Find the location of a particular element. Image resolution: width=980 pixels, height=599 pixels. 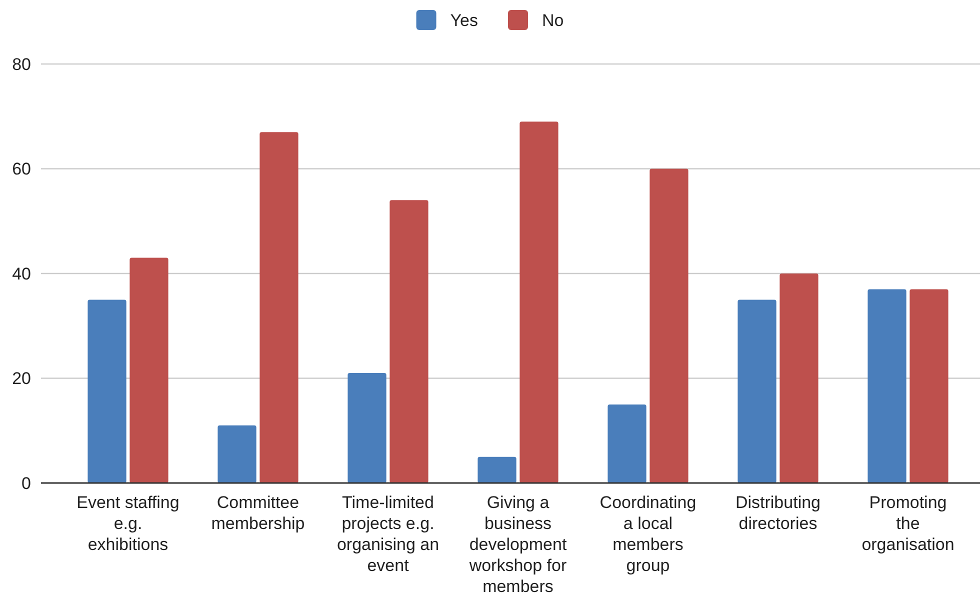

legend-label: Yes is located at coordinates (464, 20).